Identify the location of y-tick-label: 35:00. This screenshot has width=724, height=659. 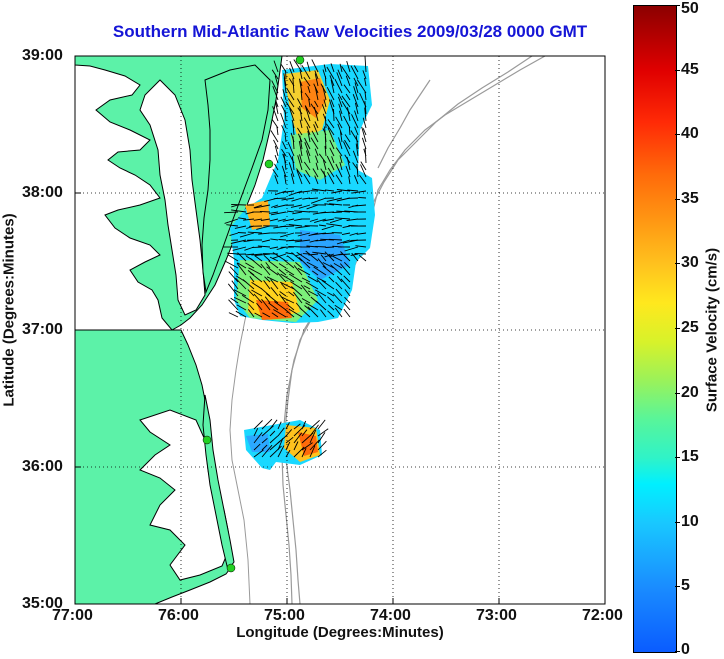
(42, 603).